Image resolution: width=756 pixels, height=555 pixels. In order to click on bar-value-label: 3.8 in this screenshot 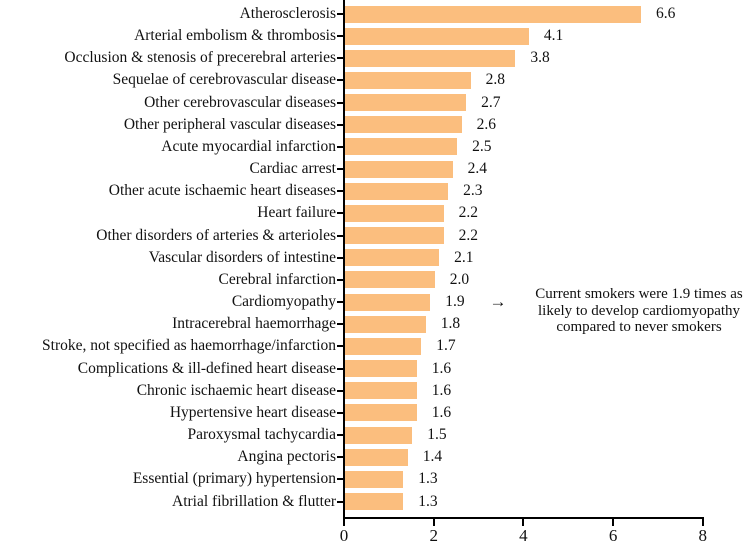, I will do `click(540, 58)`.